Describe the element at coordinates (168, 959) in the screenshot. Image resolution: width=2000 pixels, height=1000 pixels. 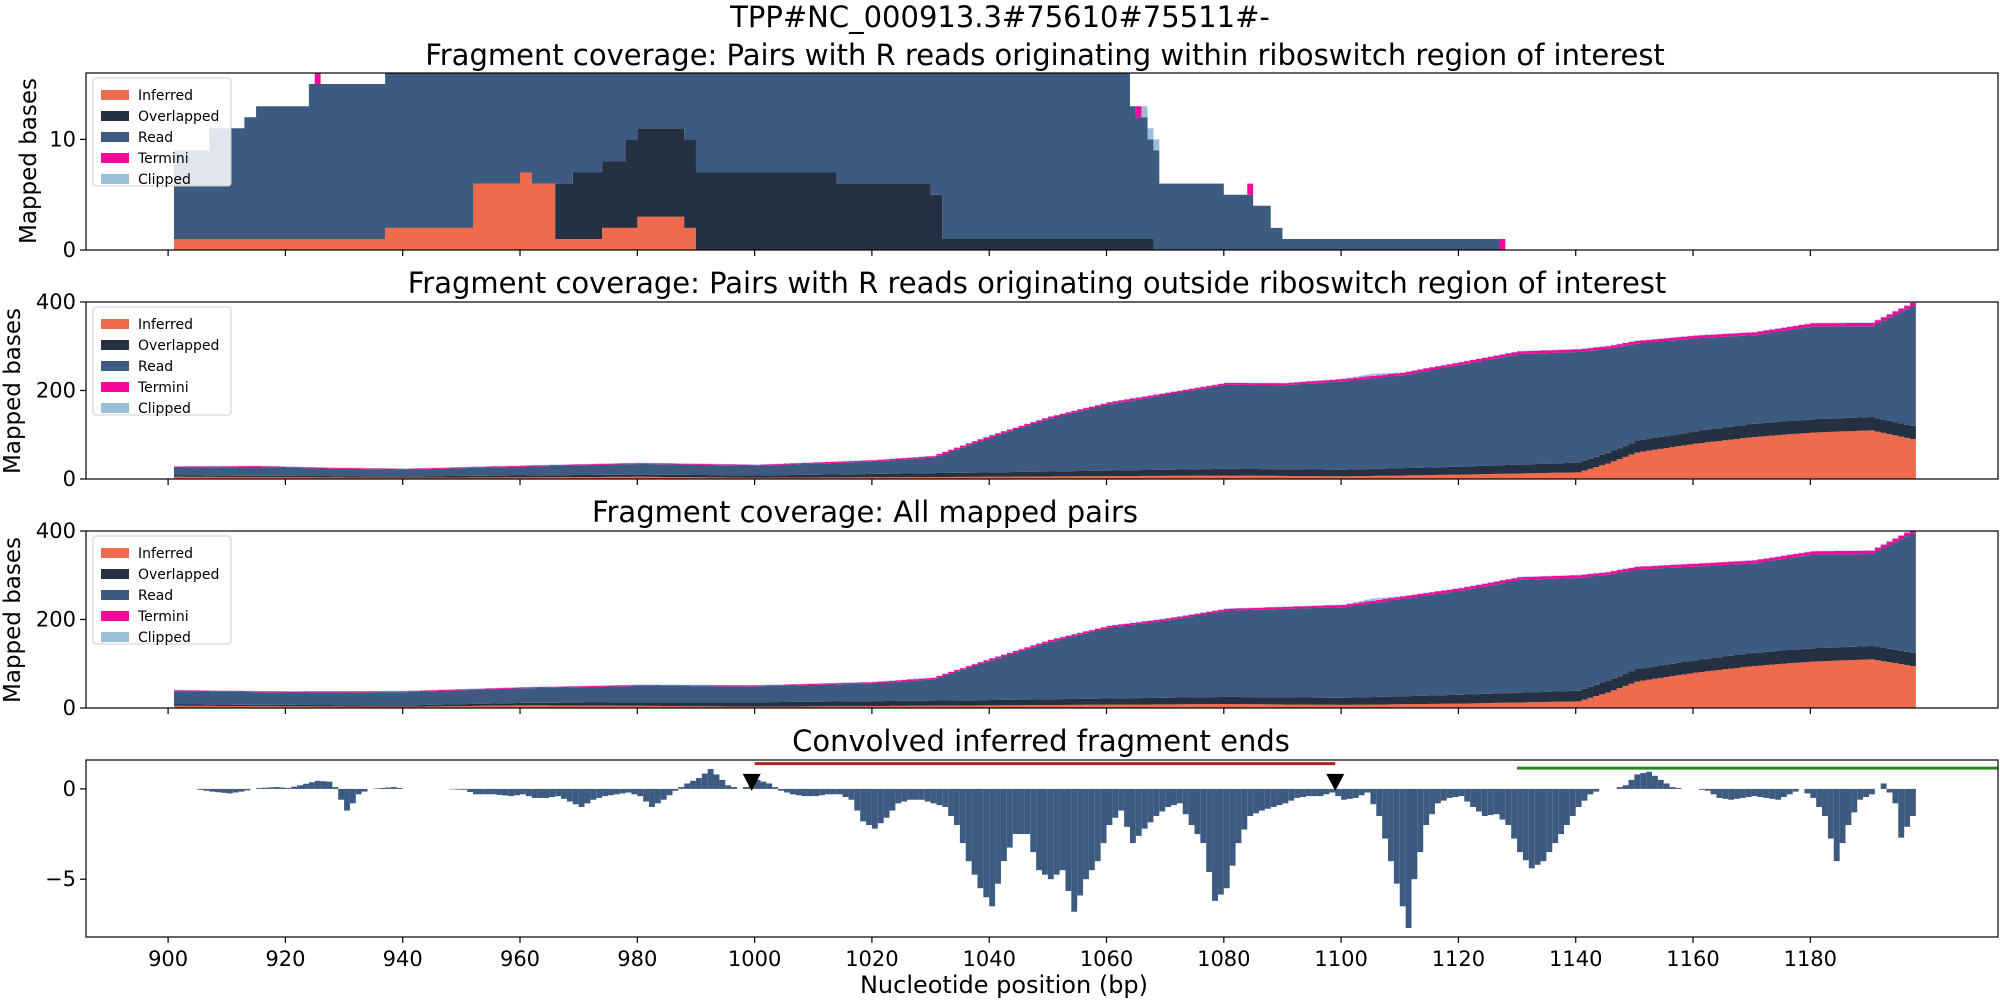
I see `x-tick-label: 900` at that location.